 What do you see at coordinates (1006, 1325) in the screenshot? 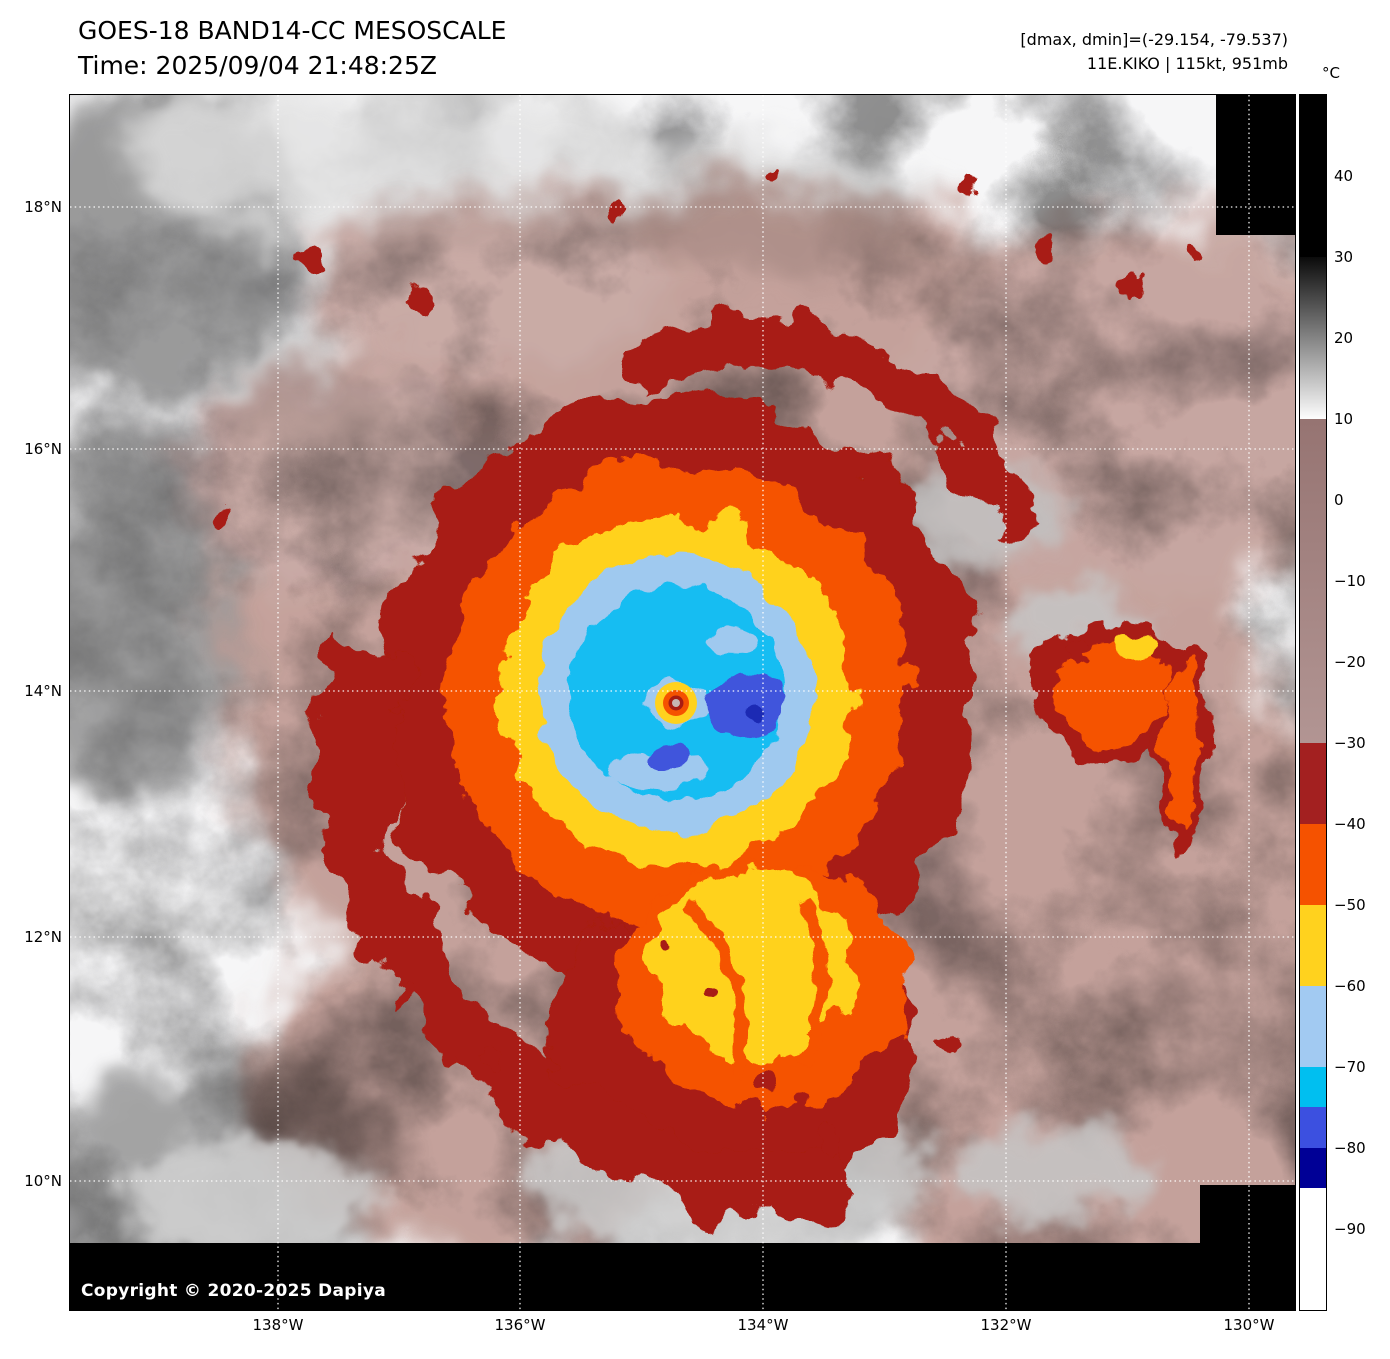
I see `lon-label-132w: 132°W` at bounding box center [1006, 1325].